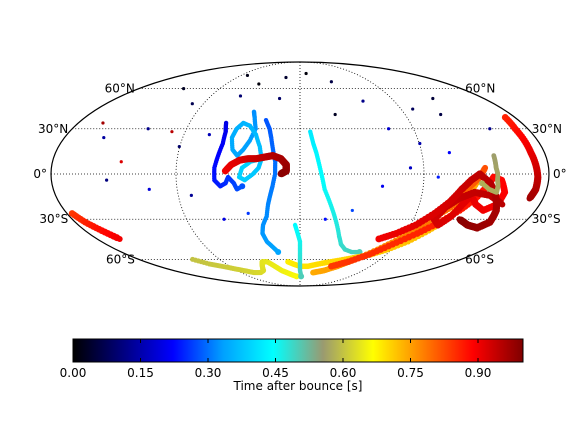 This screenshot has height=436, width=581. I want to click on latitude-label-left: 60°N, so click(120, 89).